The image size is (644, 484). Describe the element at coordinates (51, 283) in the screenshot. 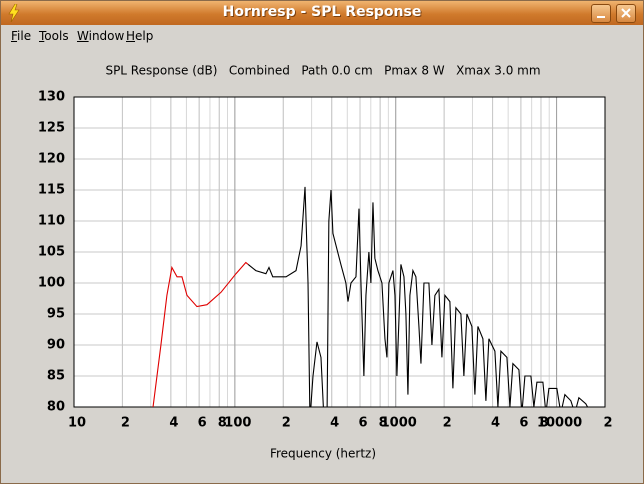

I see `y-tick-label: 100` at that location.